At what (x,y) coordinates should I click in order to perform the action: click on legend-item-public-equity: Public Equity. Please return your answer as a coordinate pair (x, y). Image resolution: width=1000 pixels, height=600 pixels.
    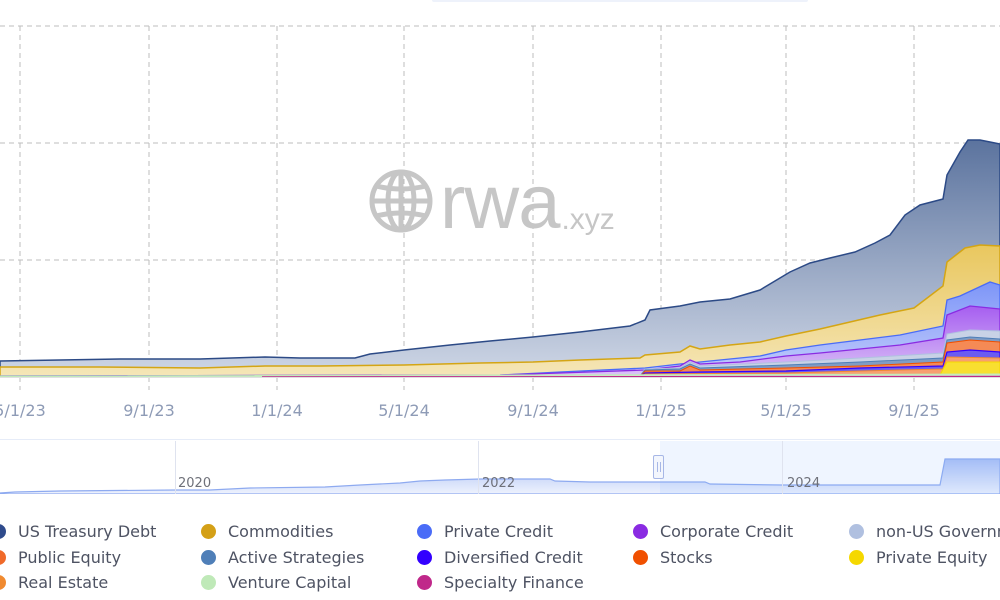
    Looking at the image, I should click on (60, 557).